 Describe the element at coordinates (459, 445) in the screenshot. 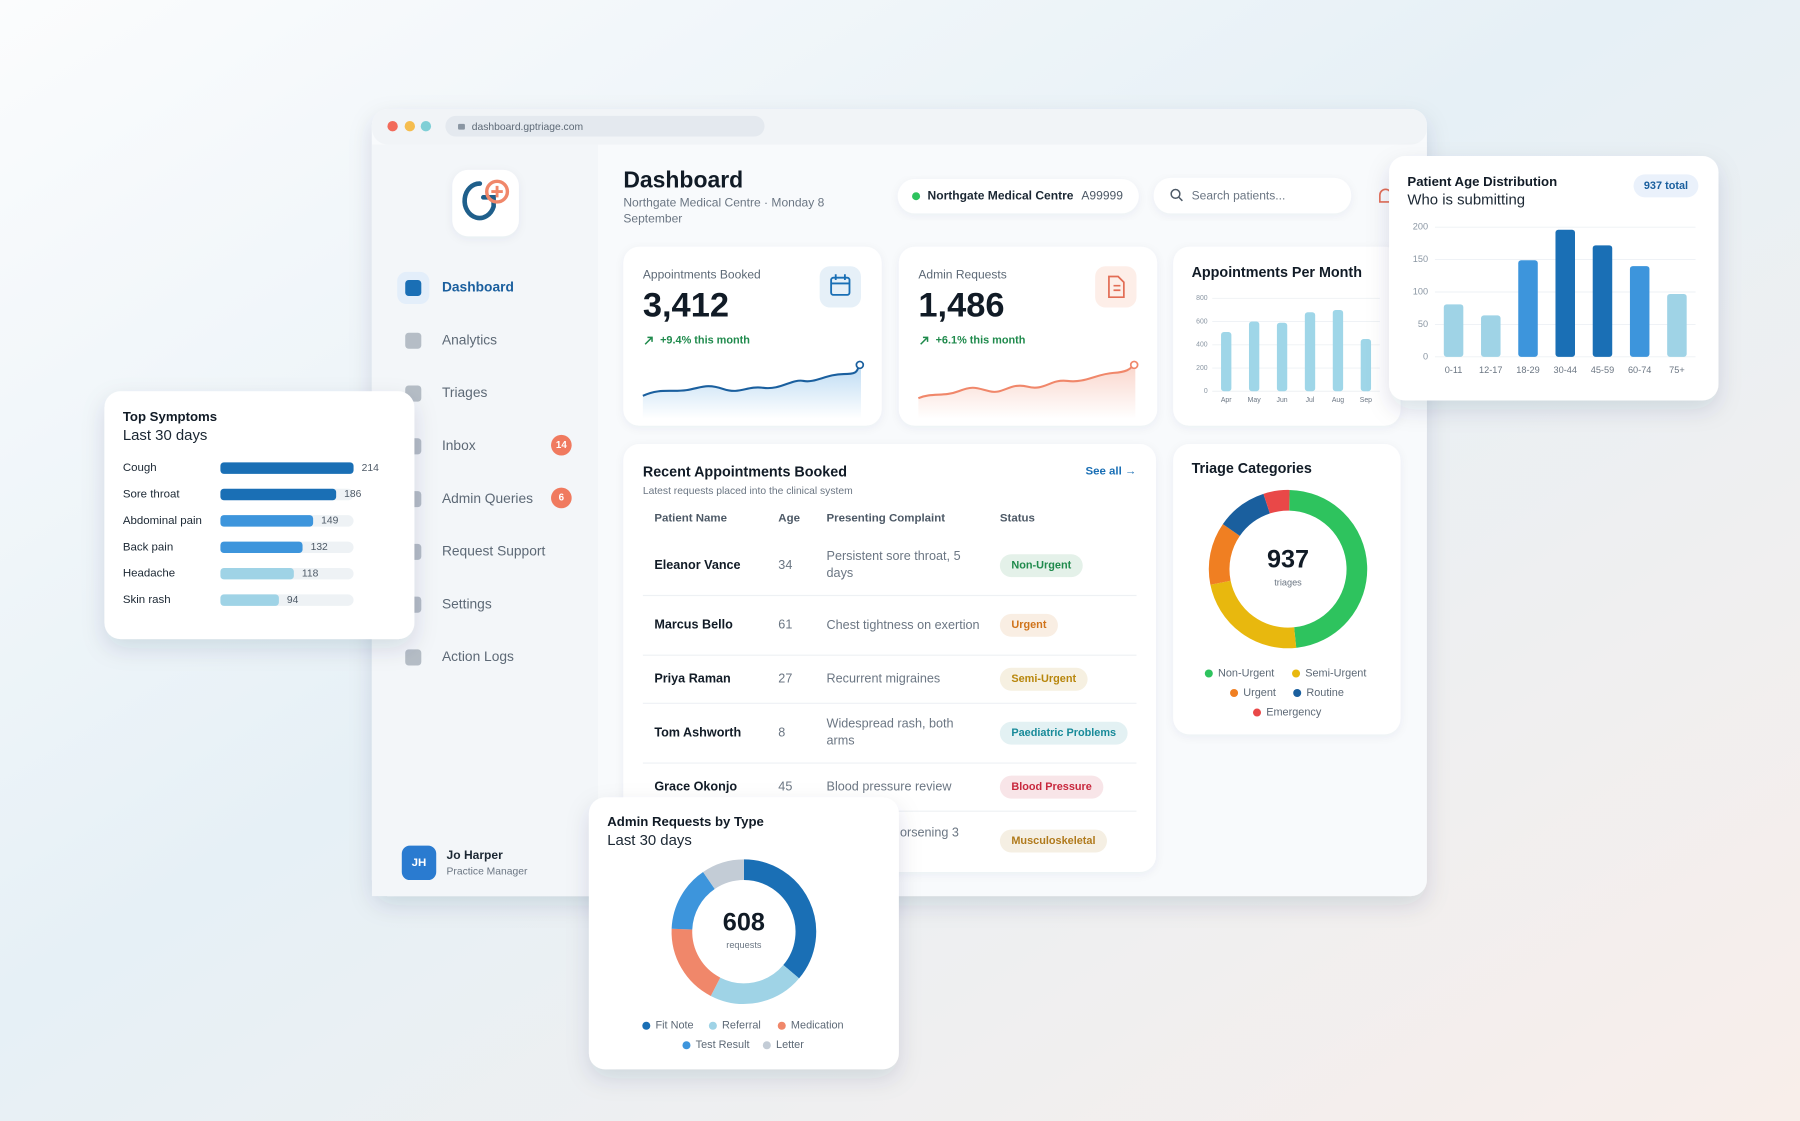

I see `nav-item: Inbox` at that location.